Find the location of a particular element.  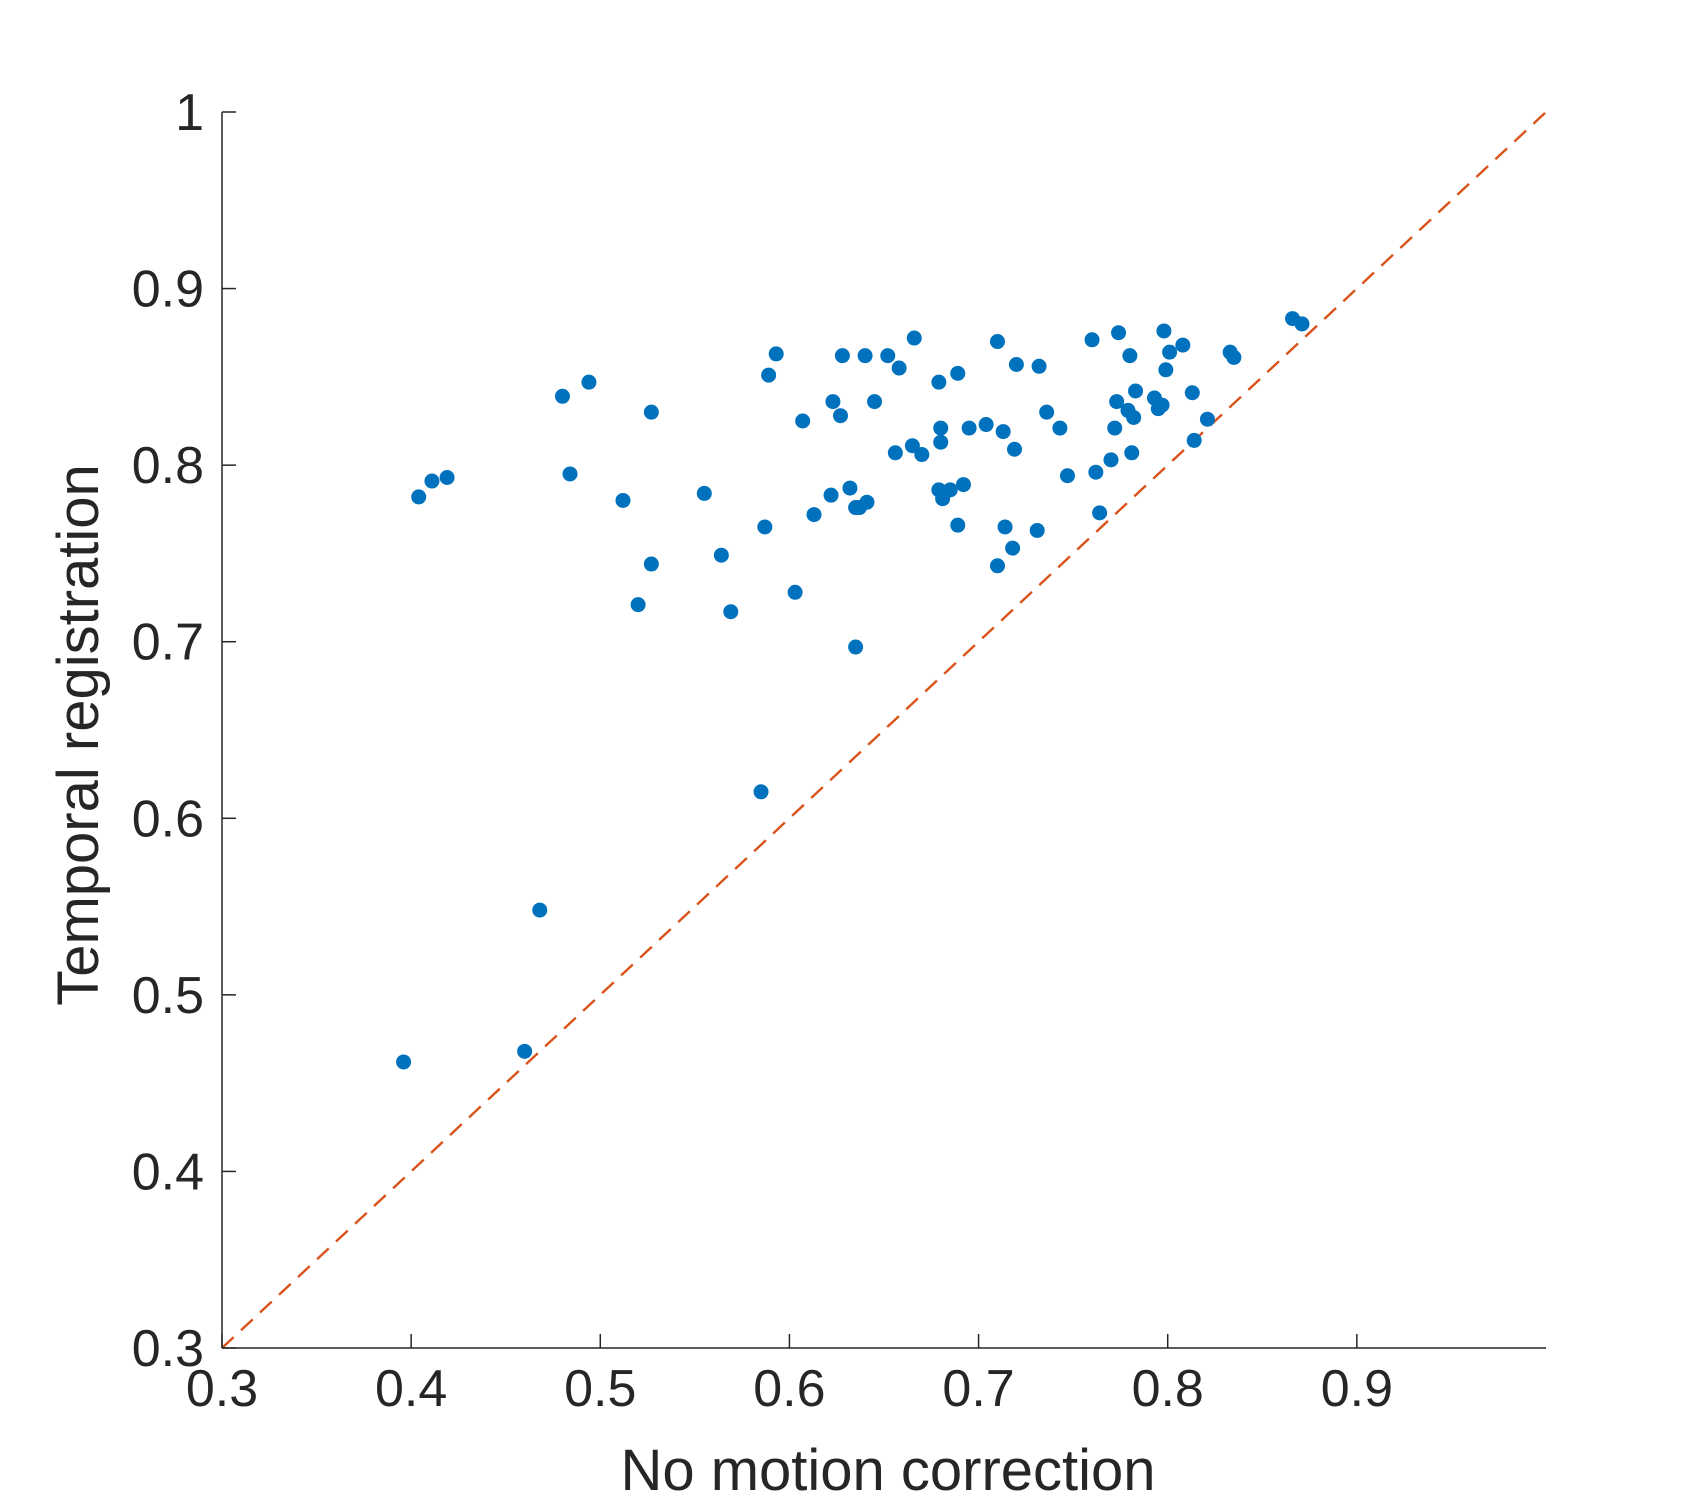

x-tick-label: 0.3 is located at coordinates (222, 1389).